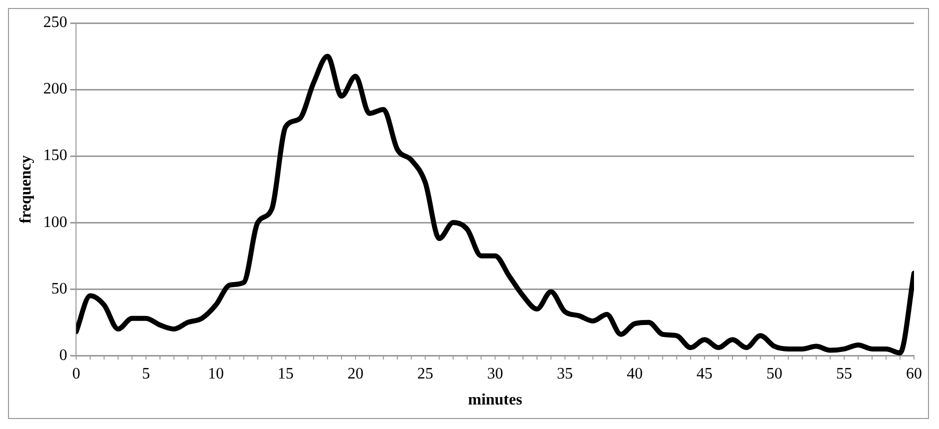  Describe the element at coordinates (76, 373) in the screenshot. I see `x-tick-label: 0` at that location.